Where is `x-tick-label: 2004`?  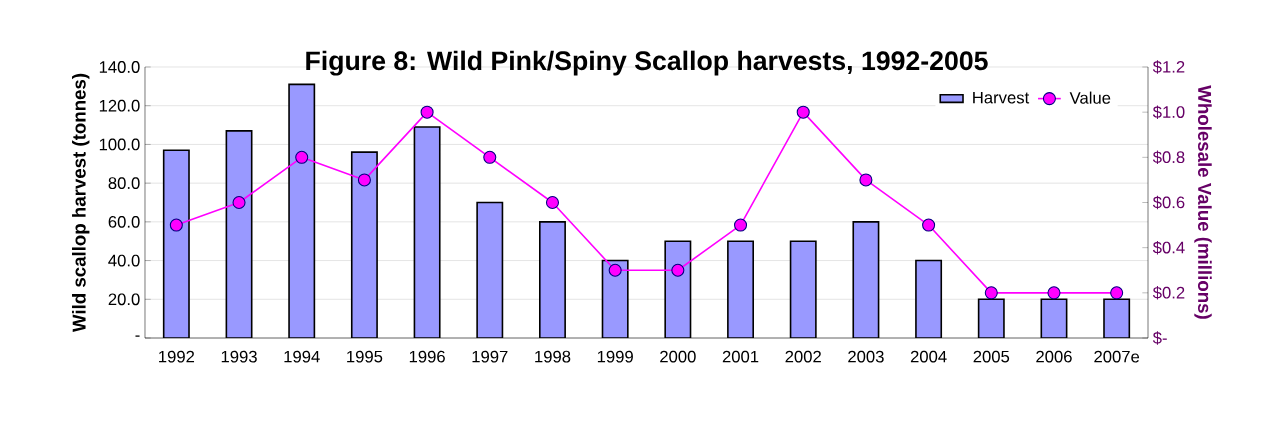
x-tick-label: 2004 is located at coordinates (928, 356).